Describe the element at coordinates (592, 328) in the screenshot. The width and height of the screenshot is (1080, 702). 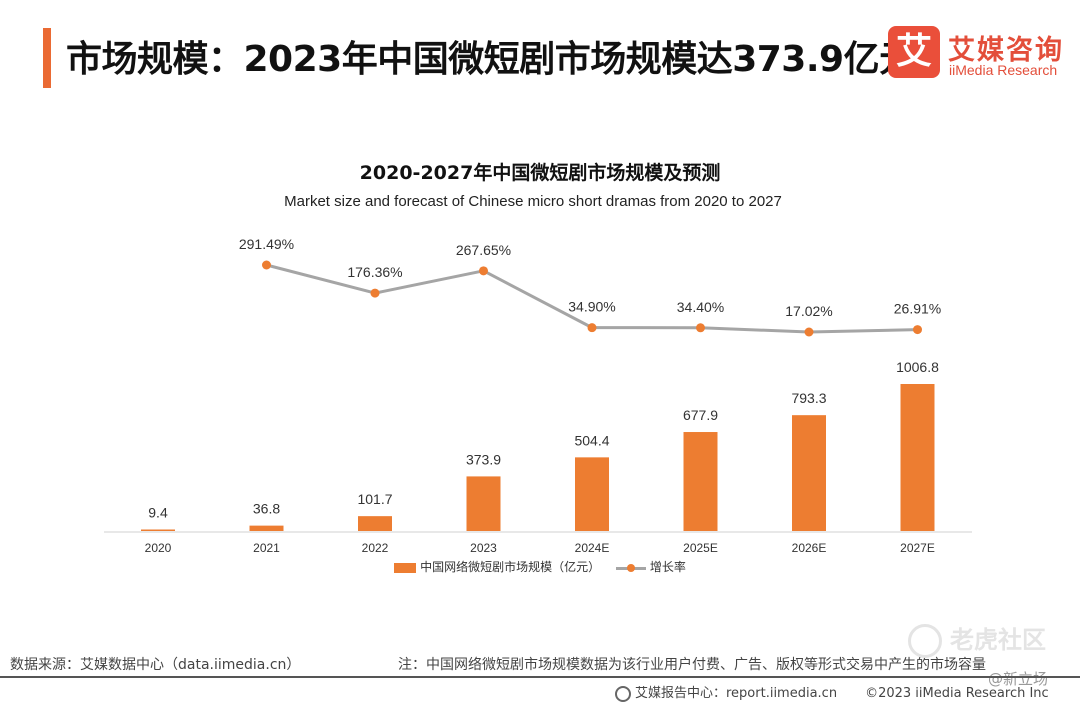
I see `growth-point-2024E` at that location.